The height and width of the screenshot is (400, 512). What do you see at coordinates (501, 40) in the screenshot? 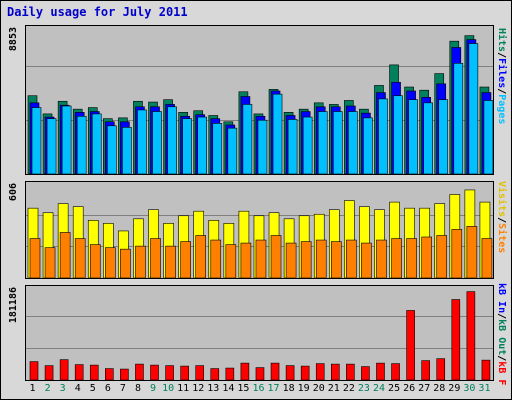
I see `legend-hits: Hits` at bounding box center [501, 40].